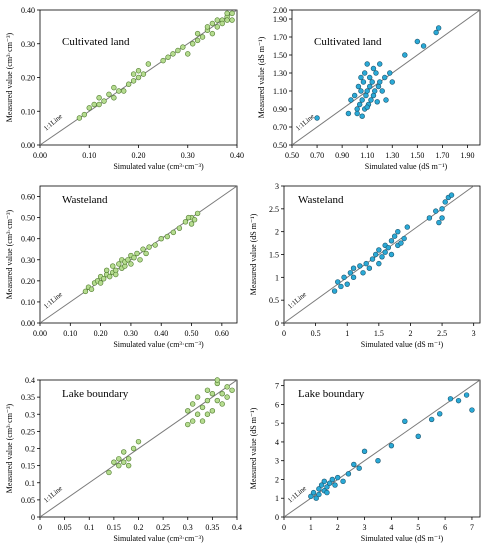 This screenshot has width=492, height=550. What do you see at coordinates (28, 78) in the screenshot?
I see `y-tick-label: 0.20` at bounding box center [28, 78].